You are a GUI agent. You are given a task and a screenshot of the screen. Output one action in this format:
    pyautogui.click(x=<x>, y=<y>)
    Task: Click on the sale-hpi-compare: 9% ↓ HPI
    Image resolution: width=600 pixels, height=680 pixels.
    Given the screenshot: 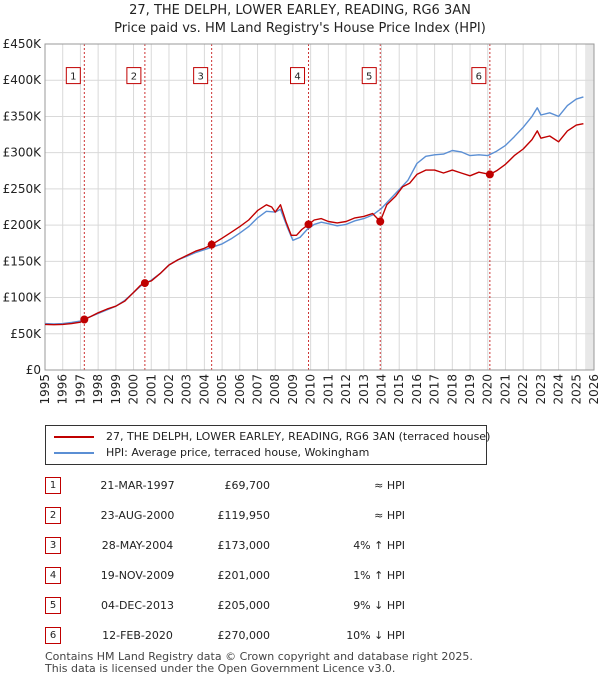 What is the action you would take?
    pyautogui.click(x=379, y=605)
    